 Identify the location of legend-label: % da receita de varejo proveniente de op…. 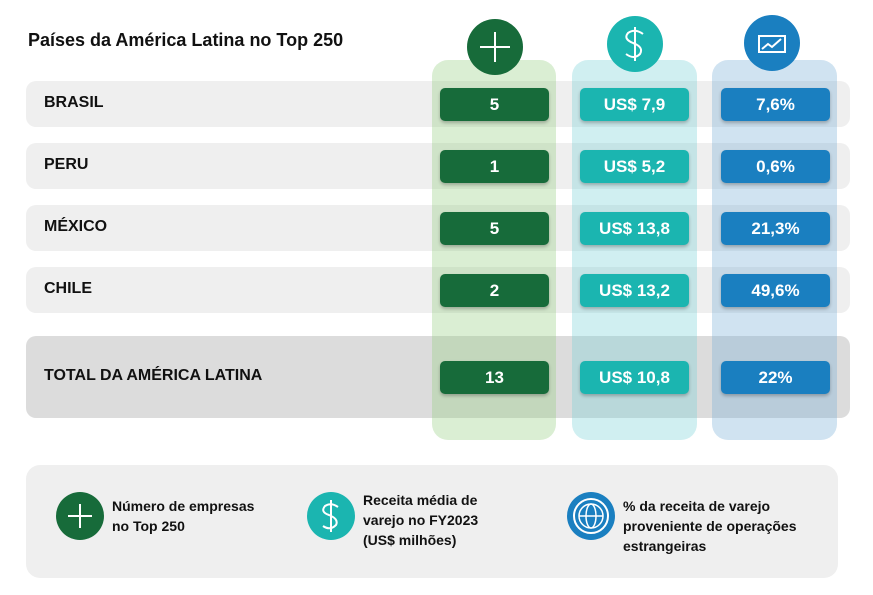
(710, 526).